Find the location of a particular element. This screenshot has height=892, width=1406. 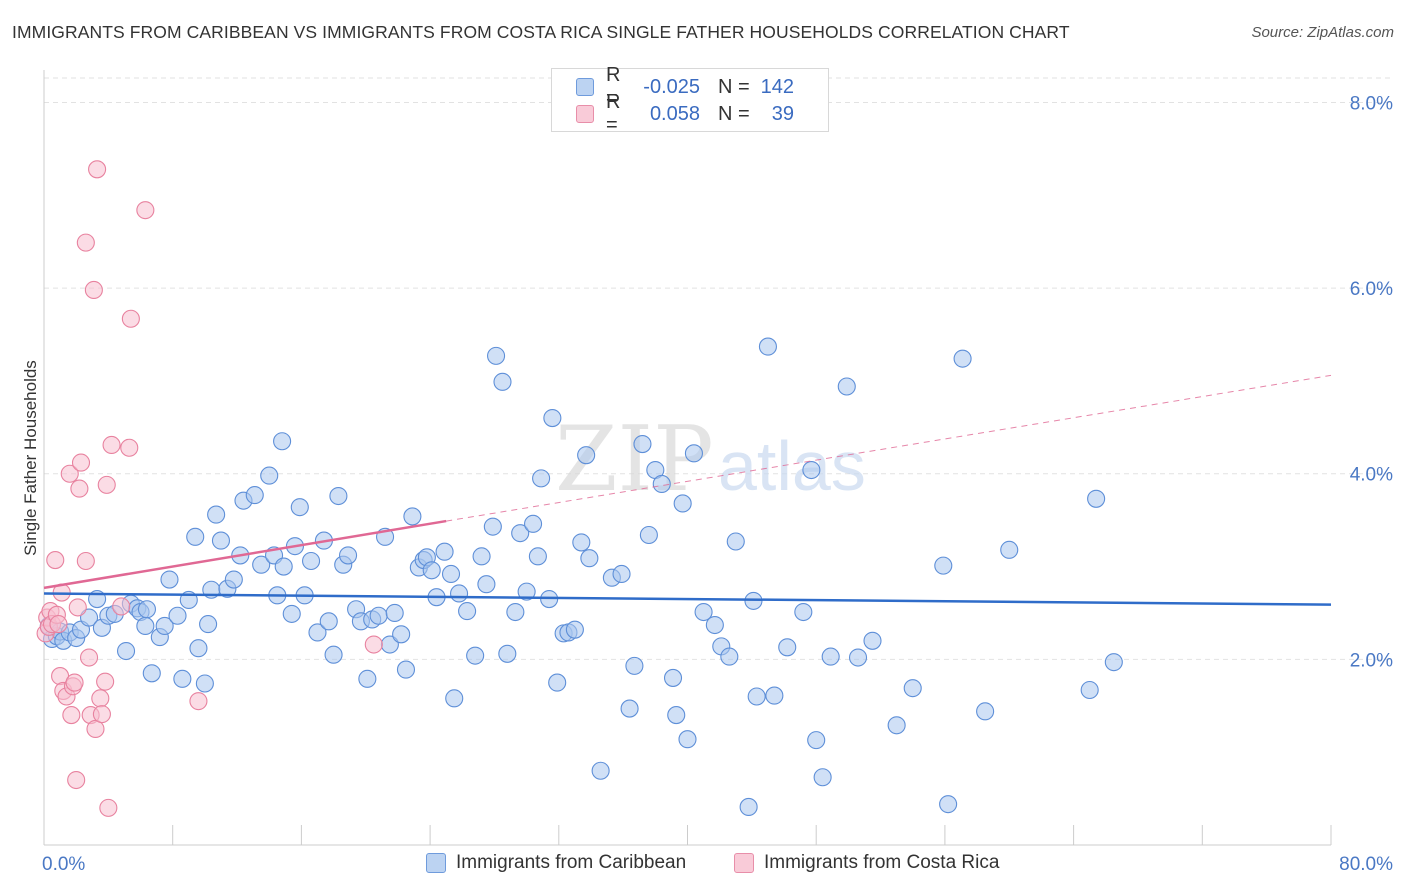

y-axis-title: Single Father Households is located at coordinates (30, 458).